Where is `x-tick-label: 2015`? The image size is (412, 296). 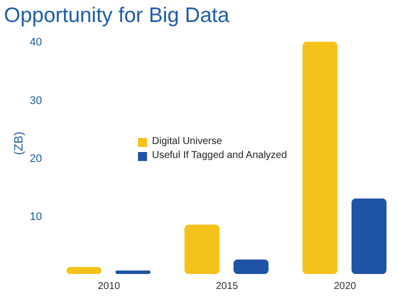 x-tick-label: 2015 is located at coordinates (227, 286).